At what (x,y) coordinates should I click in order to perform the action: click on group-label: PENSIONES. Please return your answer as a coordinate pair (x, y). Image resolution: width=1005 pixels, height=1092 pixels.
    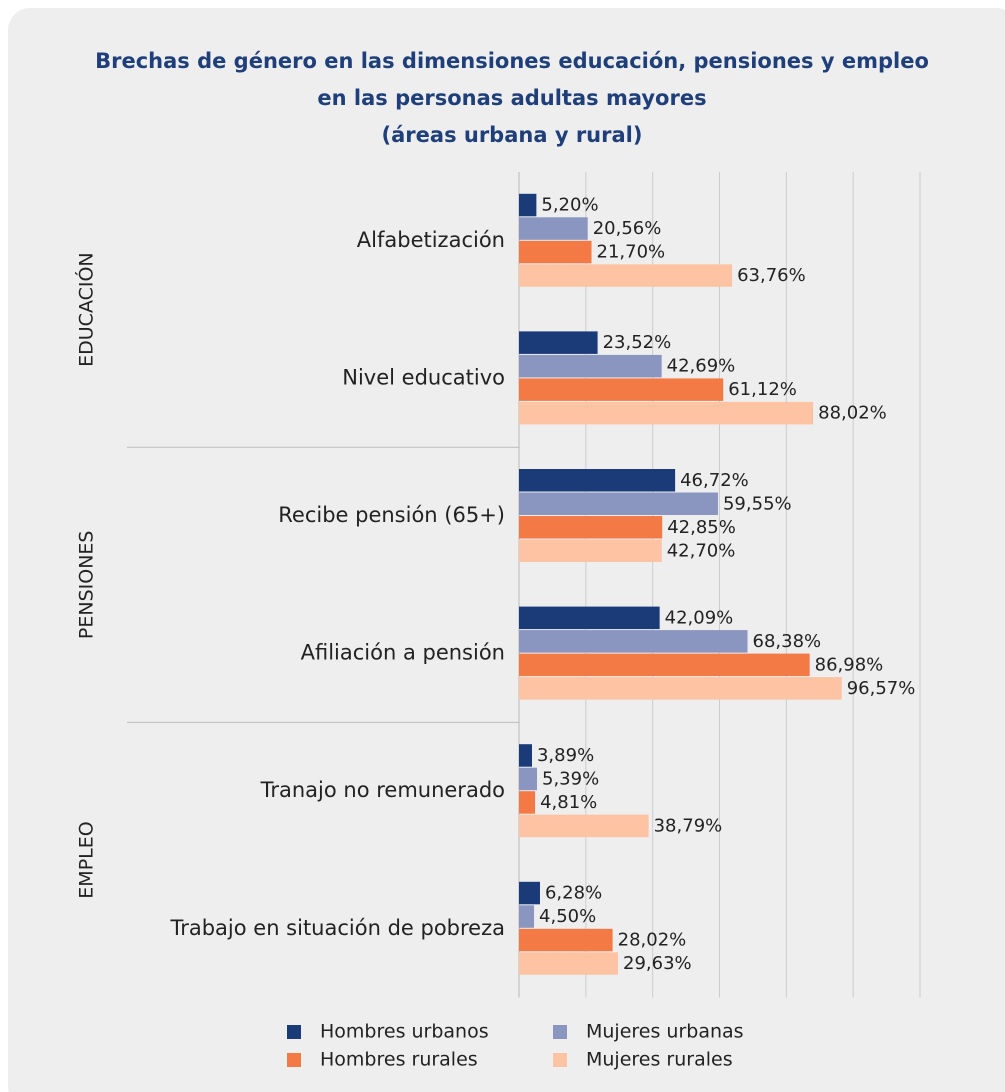
    Looking at the image, I should click on (87, 585).